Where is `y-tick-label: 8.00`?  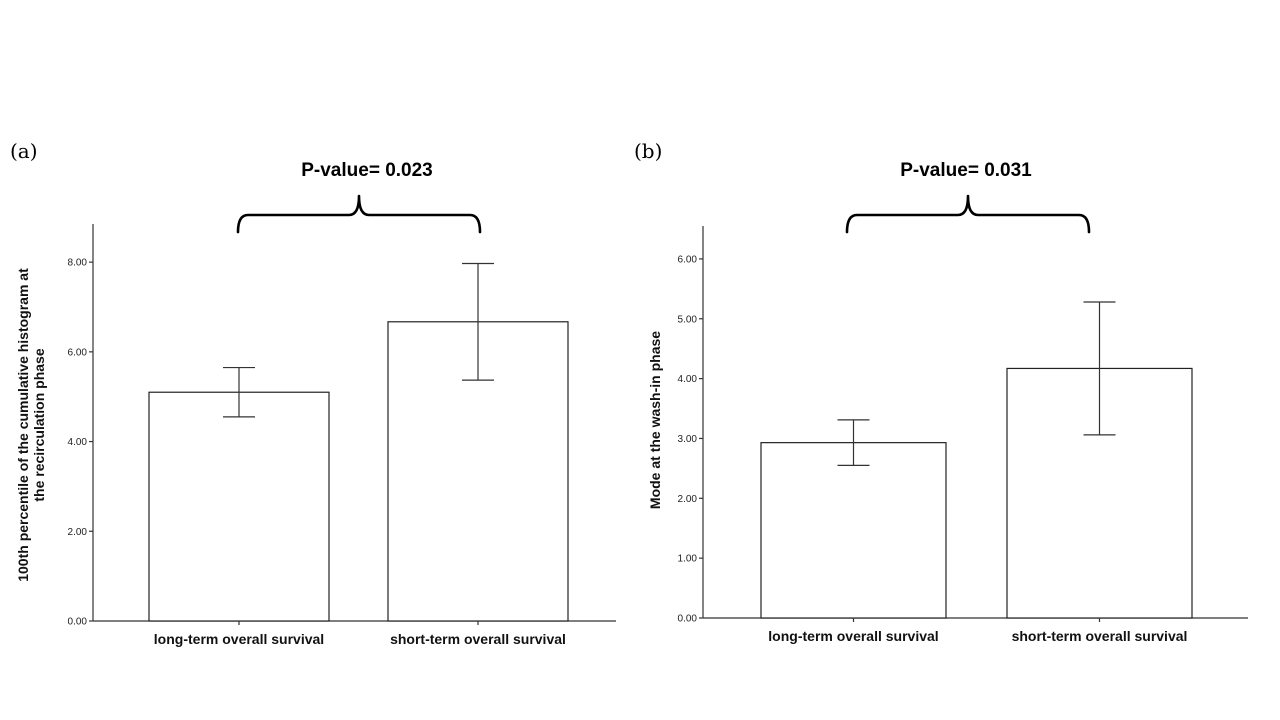
y-tick-label: 8.00 is located at coordinates (78, 263).